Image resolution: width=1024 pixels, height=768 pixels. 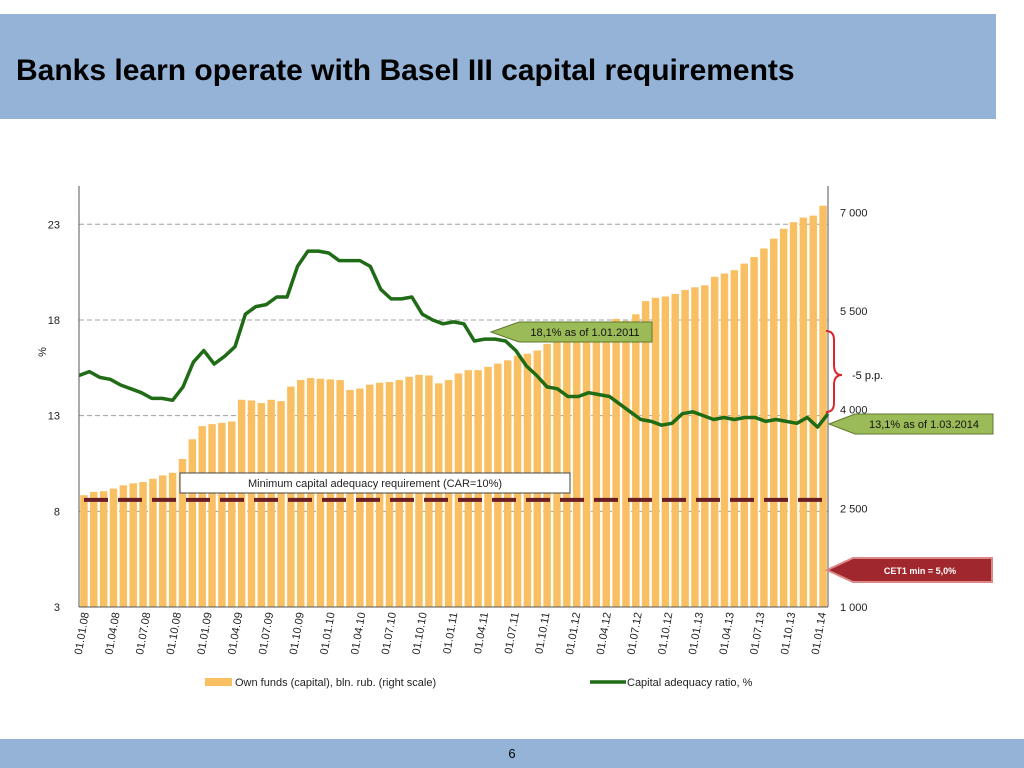 I want to click on left-tick-label: 3, so click(x=57, y=608).